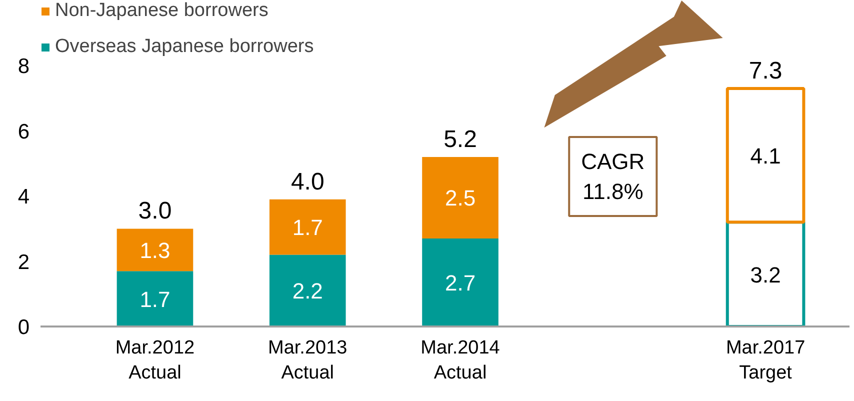 The width and height of the screenshot is (854, 401). I want to click on total-label: 4.0, so click(307, 182).